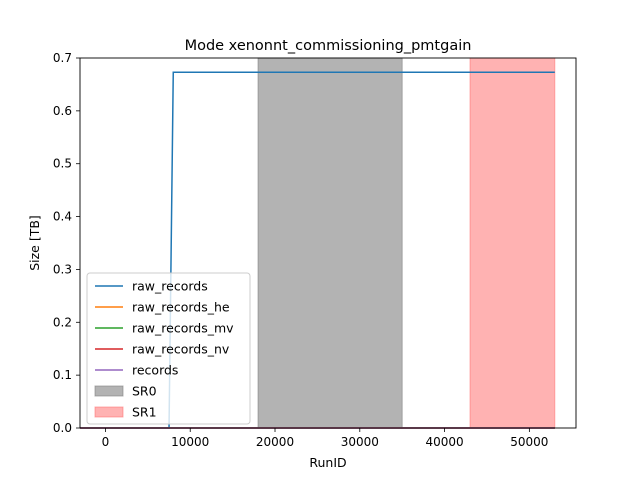 This screenshot has width=640, height=480. Describe the element at coordinates (327, 462) in the screenshot. I see `x-axis-label: RunID` at that location.